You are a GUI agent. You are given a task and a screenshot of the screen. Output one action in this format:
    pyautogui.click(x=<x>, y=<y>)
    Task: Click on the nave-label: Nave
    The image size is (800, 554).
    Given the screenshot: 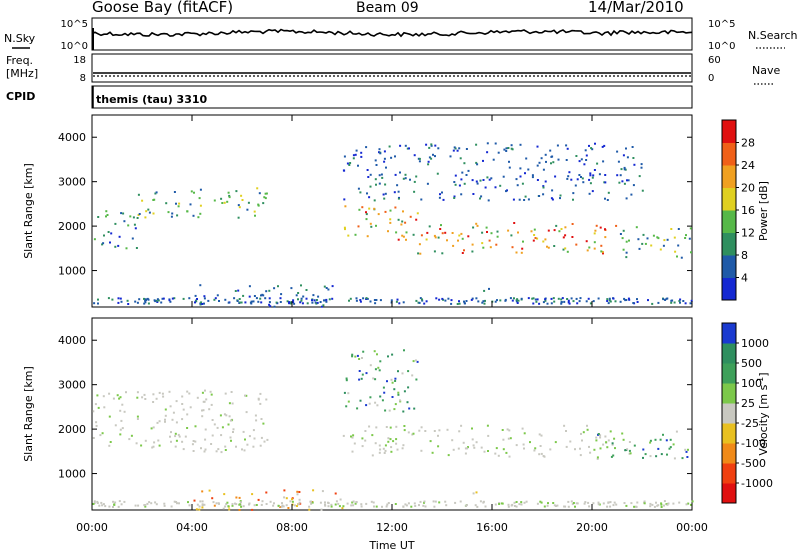 What is the action you would take?
    pyautogui.click(x=766, y=70)
    